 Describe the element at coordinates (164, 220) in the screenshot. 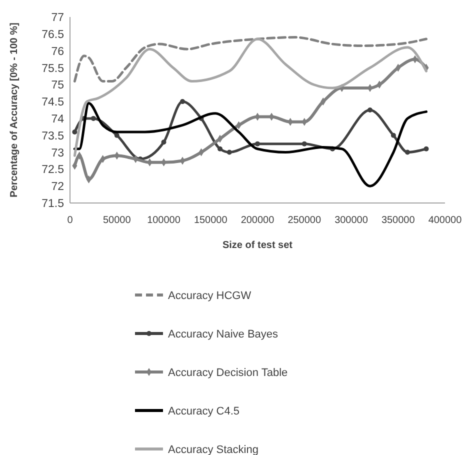

I see `x-tick-label: 100000` at that location.